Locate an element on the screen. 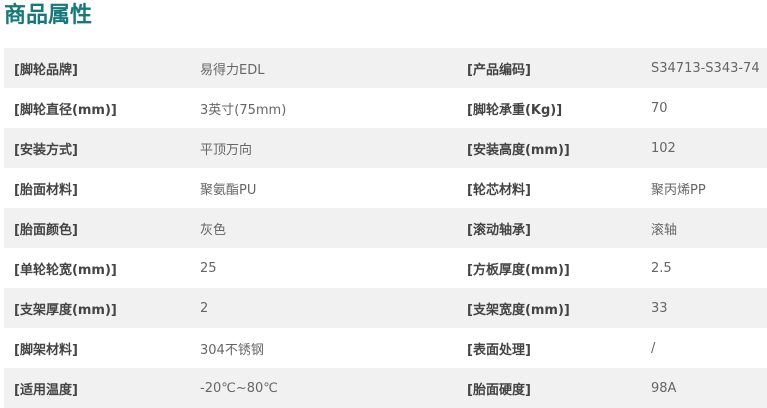  table-row: [脚轮品牌] 易得力EDL [产品编码] S34713-S343-74 is located at coordinates (385, 68).